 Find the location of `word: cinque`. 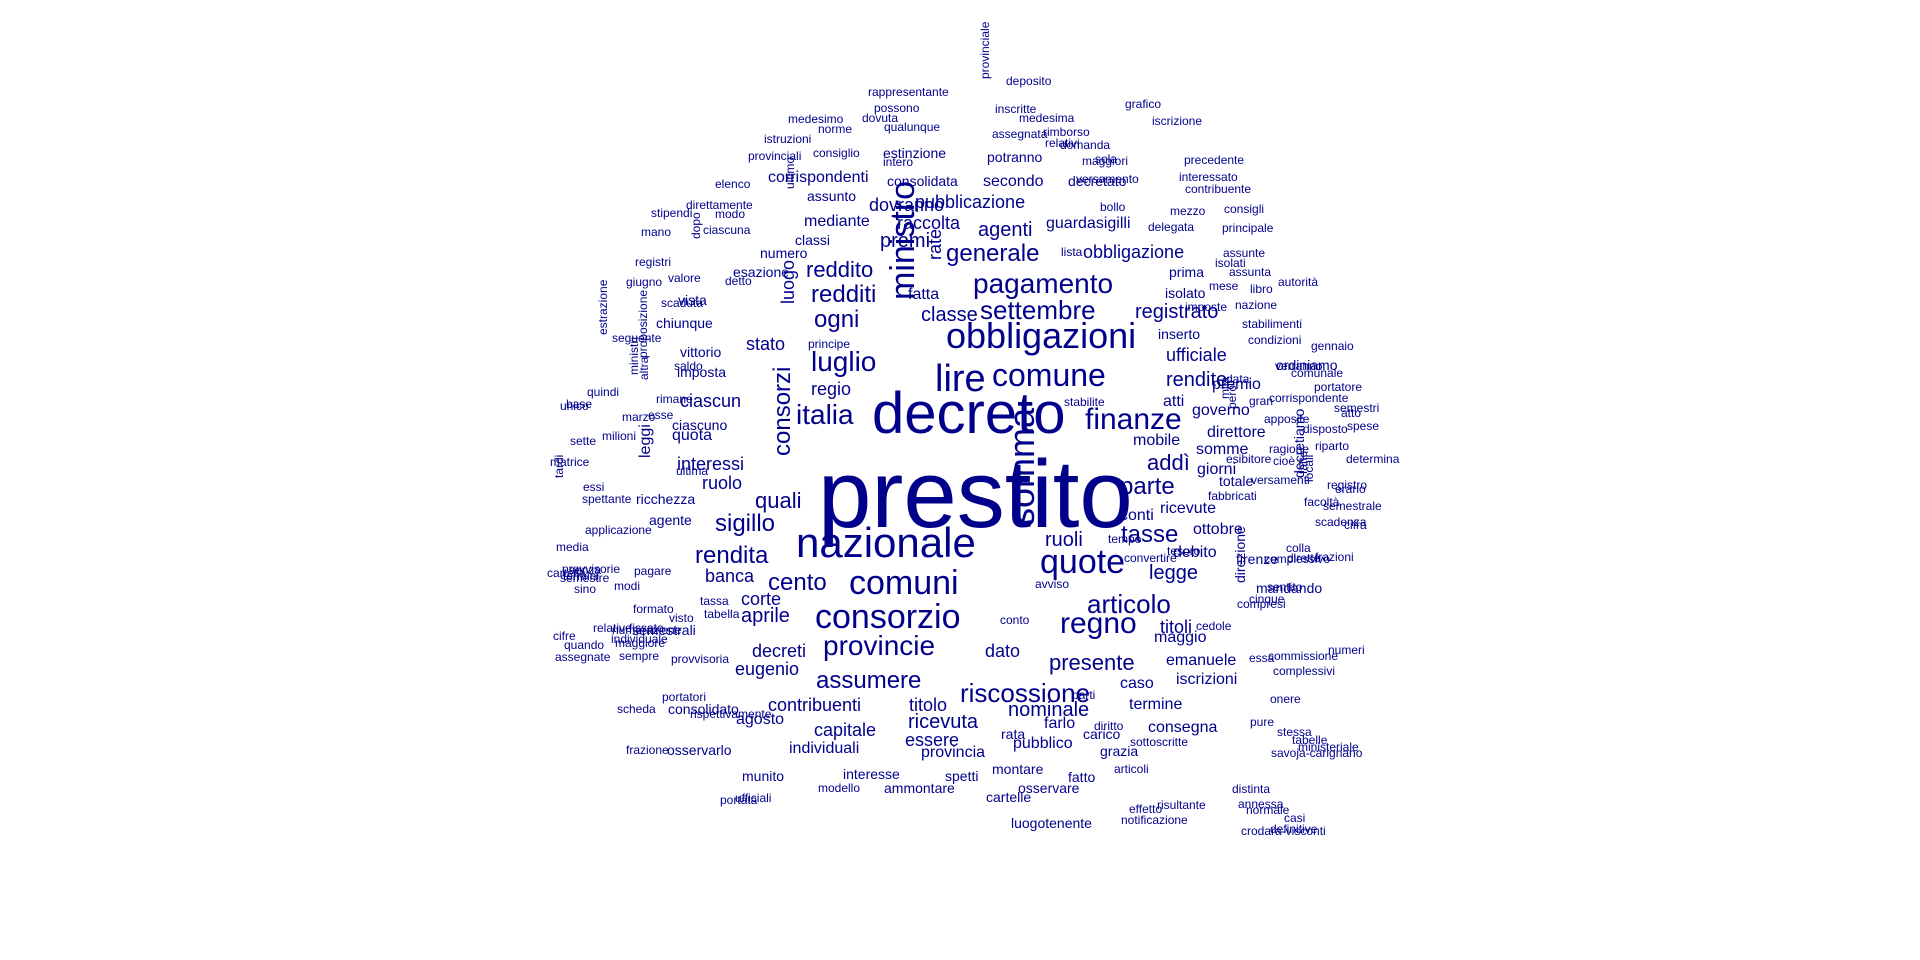

word: cinque is located at coordinates (1267, 599).